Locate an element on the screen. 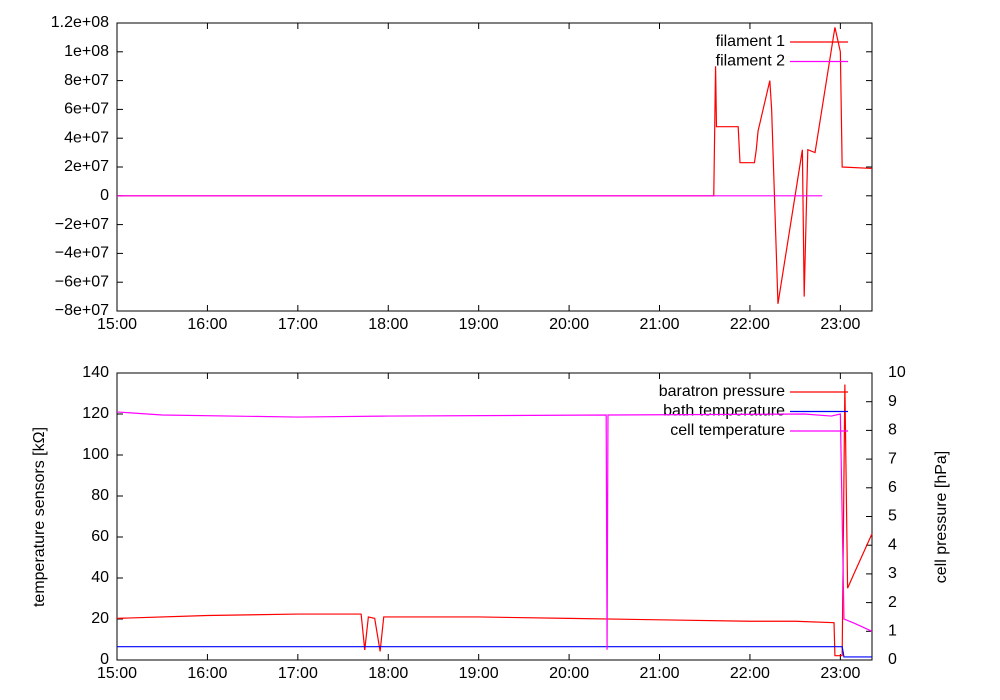 This screenshot has width=1000, height=700. legend-label: baratron pressure is located at coordinates (722, 391).